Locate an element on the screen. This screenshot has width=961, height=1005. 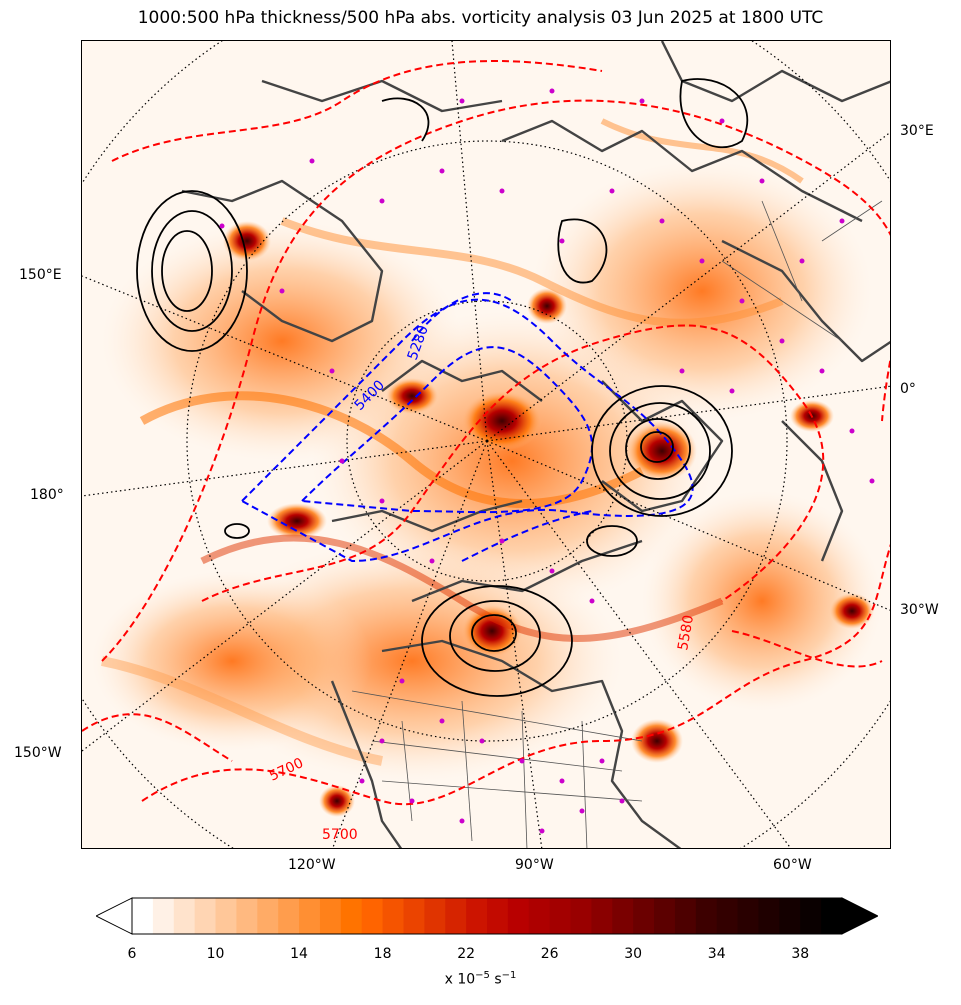
colorbar-tick-label: 30 is located at coordinates (633, 954).